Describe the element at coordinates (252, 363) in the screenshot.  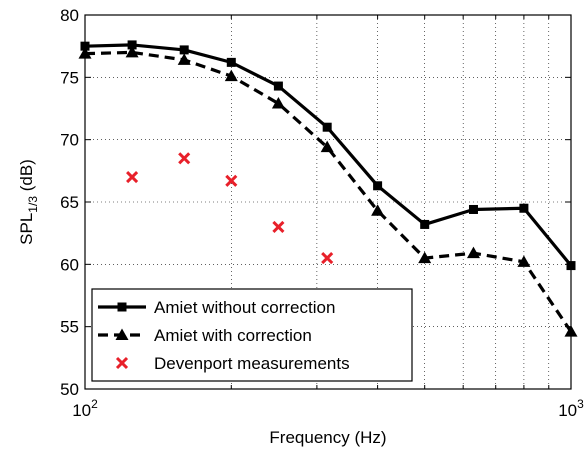
I see `legend-label: Devenport measurements` at that location.